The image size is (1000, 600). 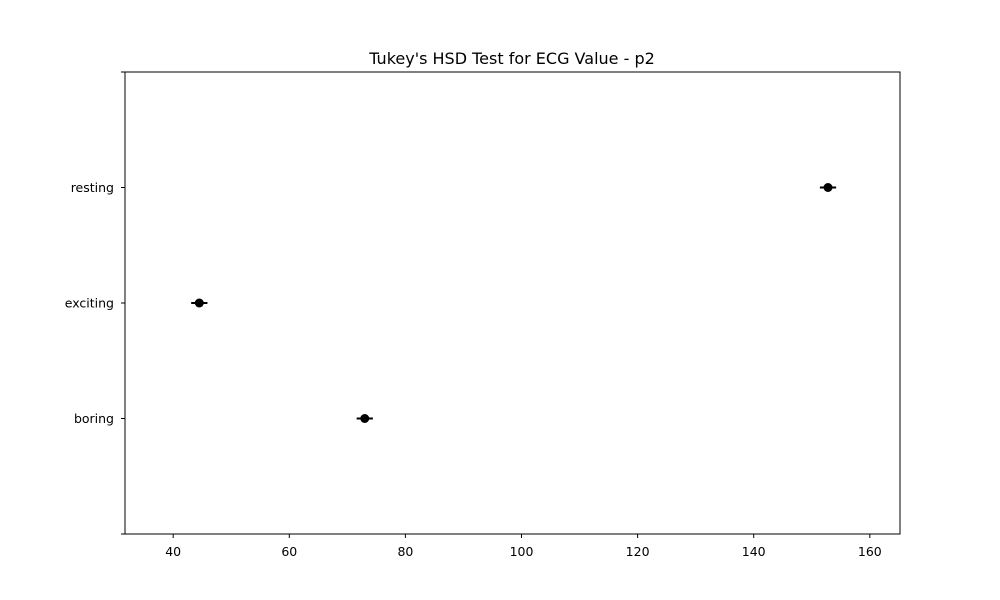 What do you see at coordinates (638, 551) in the screenshot?
I see `x-tick-label: 120` at bounding box center [638, 551].